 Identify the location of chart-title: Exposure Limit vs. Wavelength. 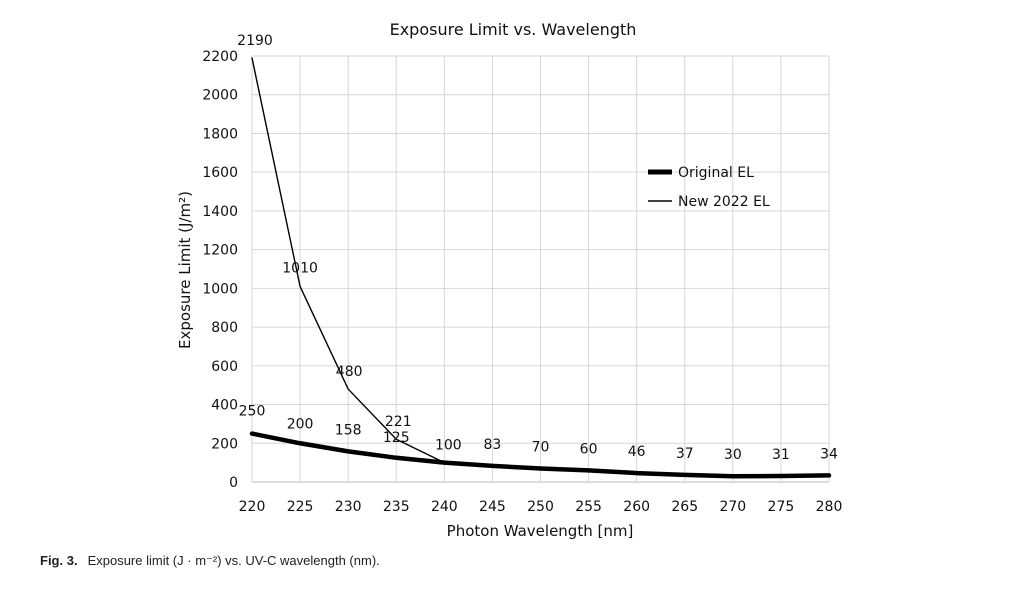
(513, 29).